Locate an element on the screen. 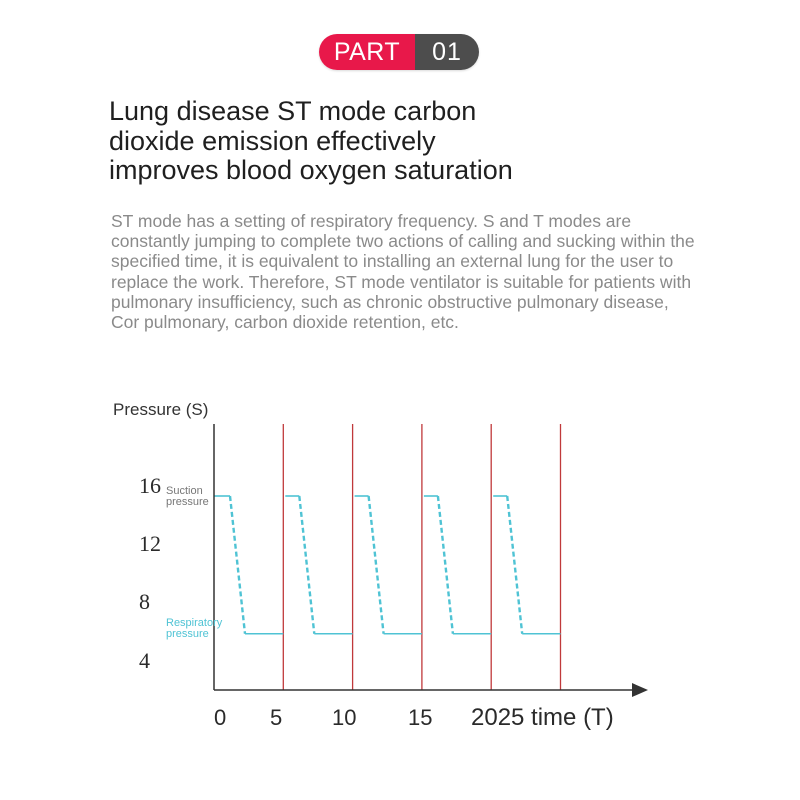 This screenshot has height=800, width=800. respiratory-pressure-note: Respiratory pressure is located at coordinates (195, 628).